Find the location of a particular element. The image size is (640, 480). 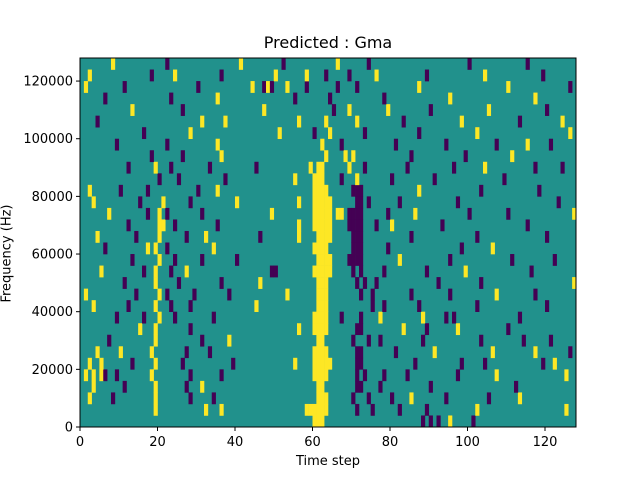

y-axis-label: Frequency (Hz) is located at coordinates (7, 253).